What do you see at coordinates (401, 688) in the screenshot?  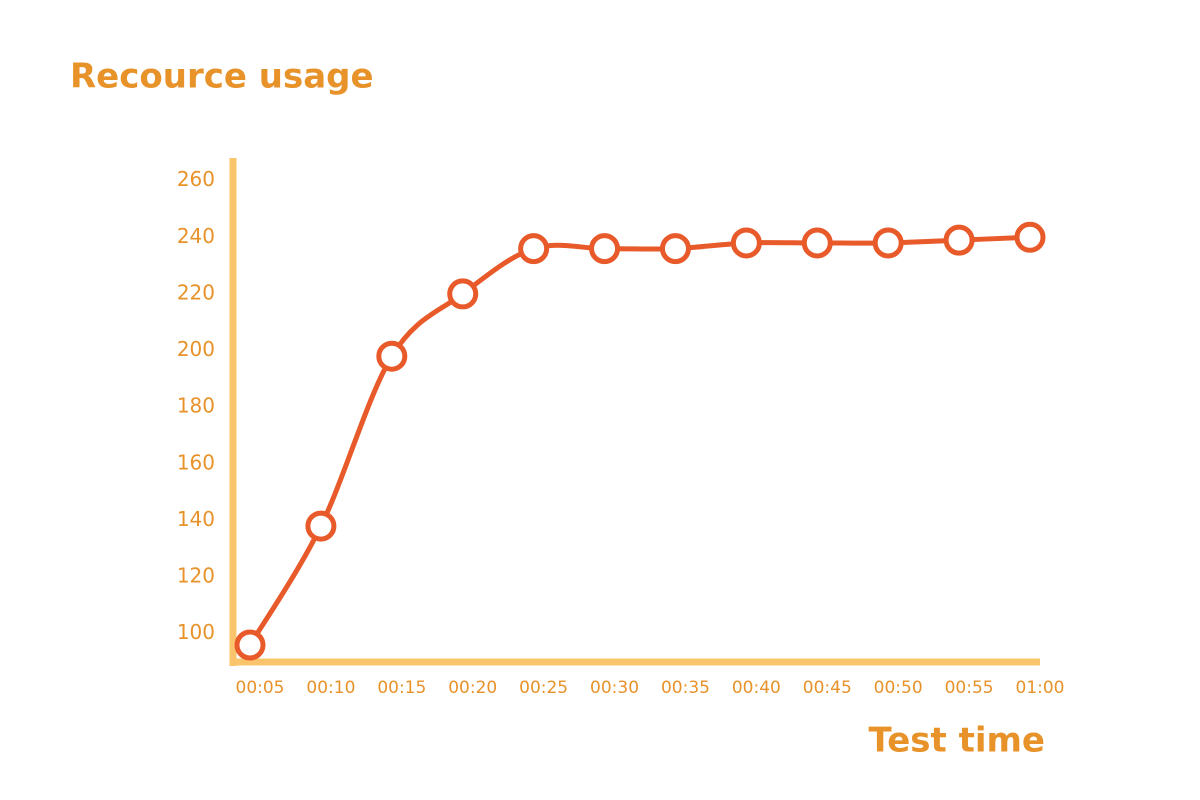 I see `x-tick-label: 00:15` at bounding box center [401, 688].